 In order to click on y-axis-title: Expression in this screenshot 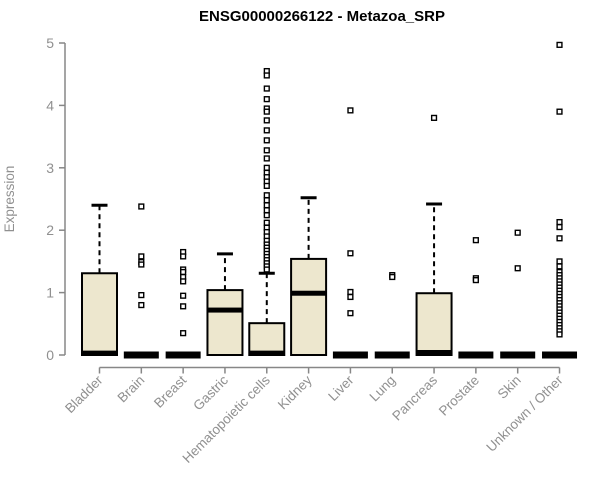, I will do `click(9, 199)`.